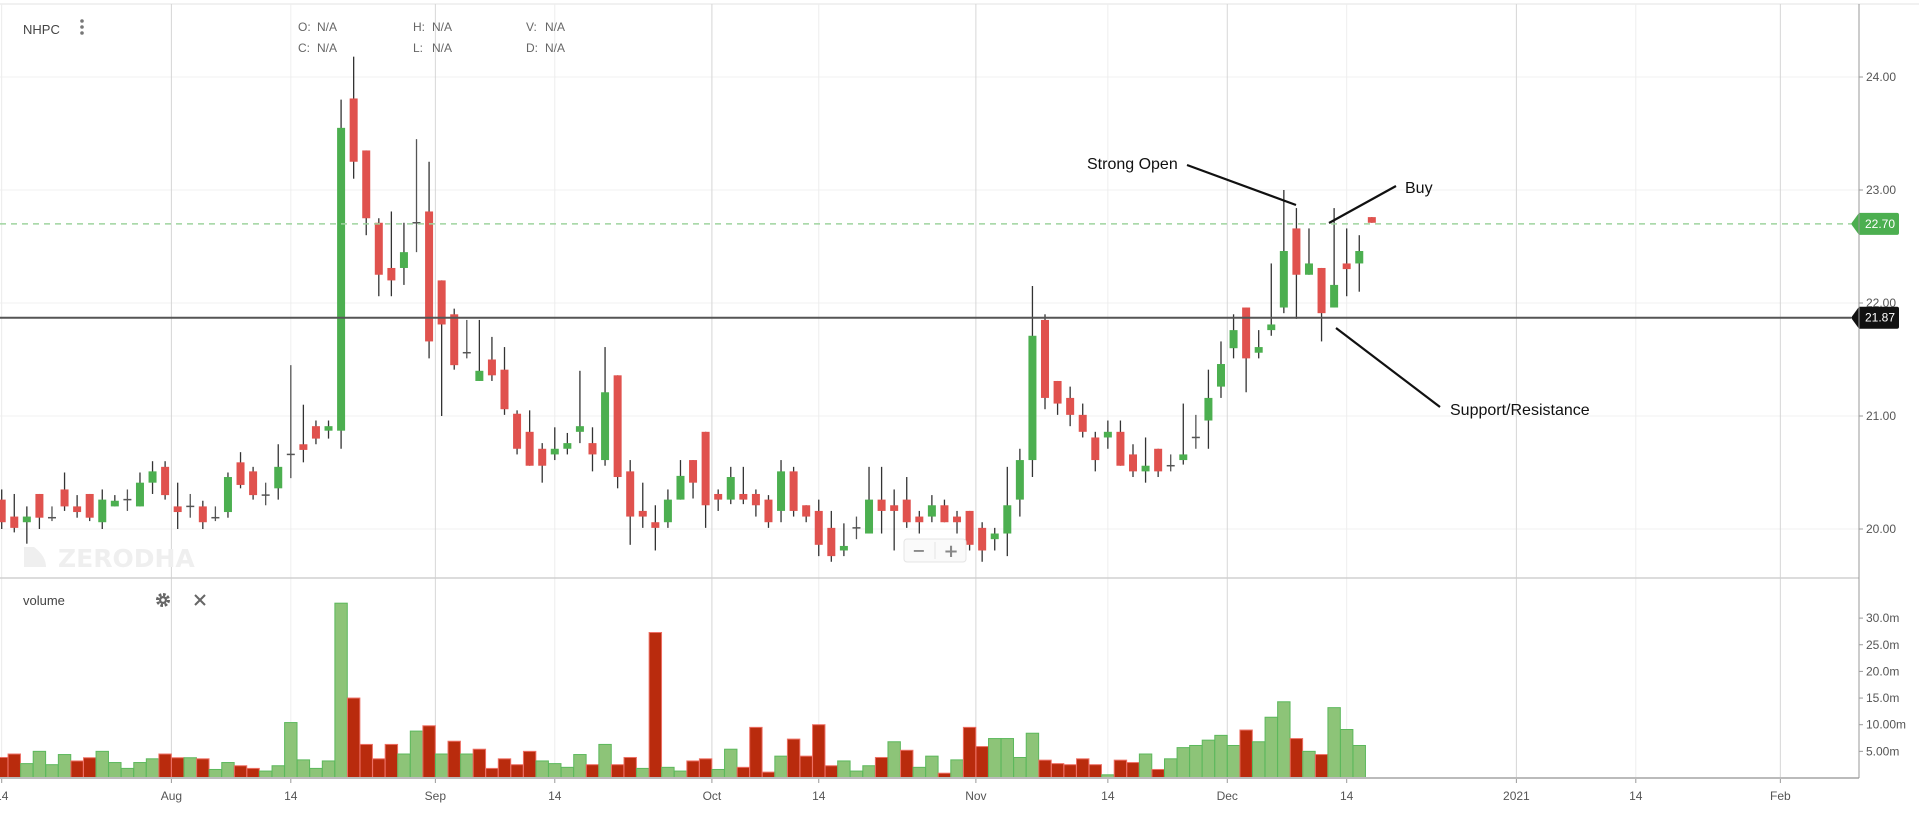 The height and width of the screenshot is (819, 1919). I want to click on menu-dots-icon, so click(82, 27).